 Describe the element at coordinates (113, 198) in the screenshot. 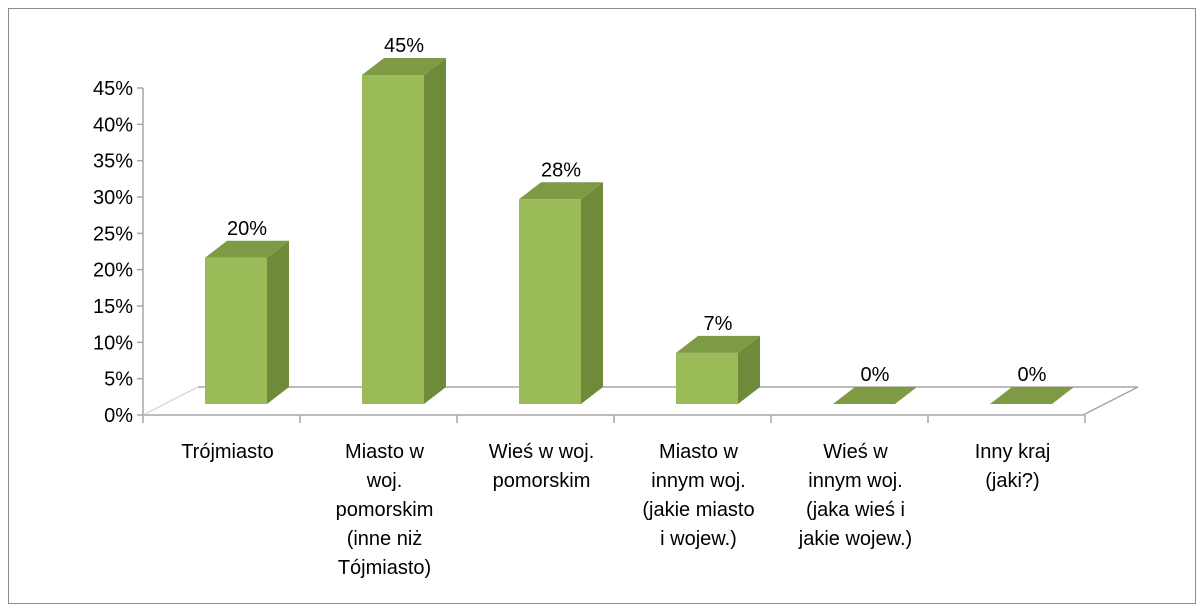

I see `y-tick-label: 30%` at that location.